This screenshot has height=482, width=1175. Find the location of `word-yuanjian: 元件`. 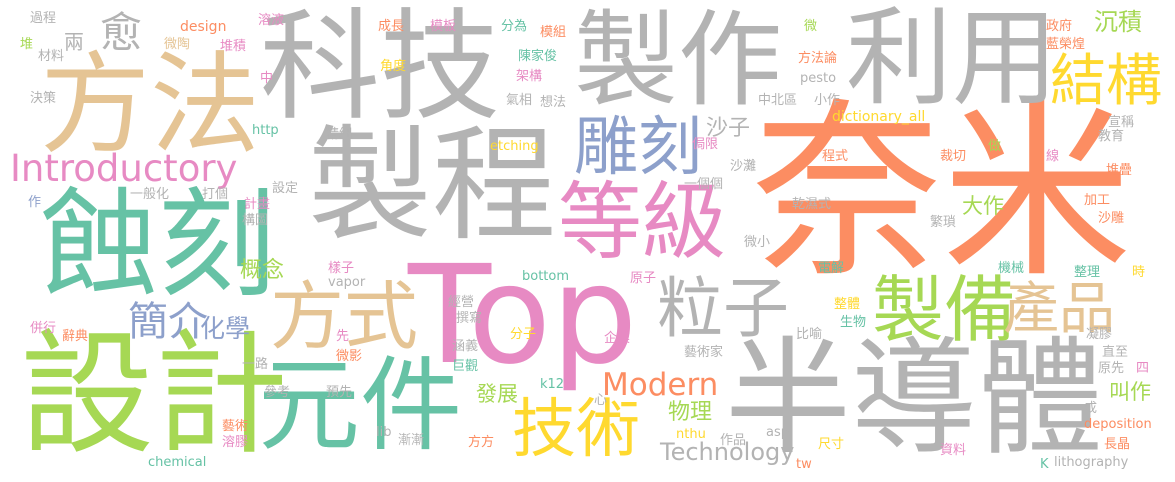

word-yuanjian: 元件 is located at coordinates (360, 406).